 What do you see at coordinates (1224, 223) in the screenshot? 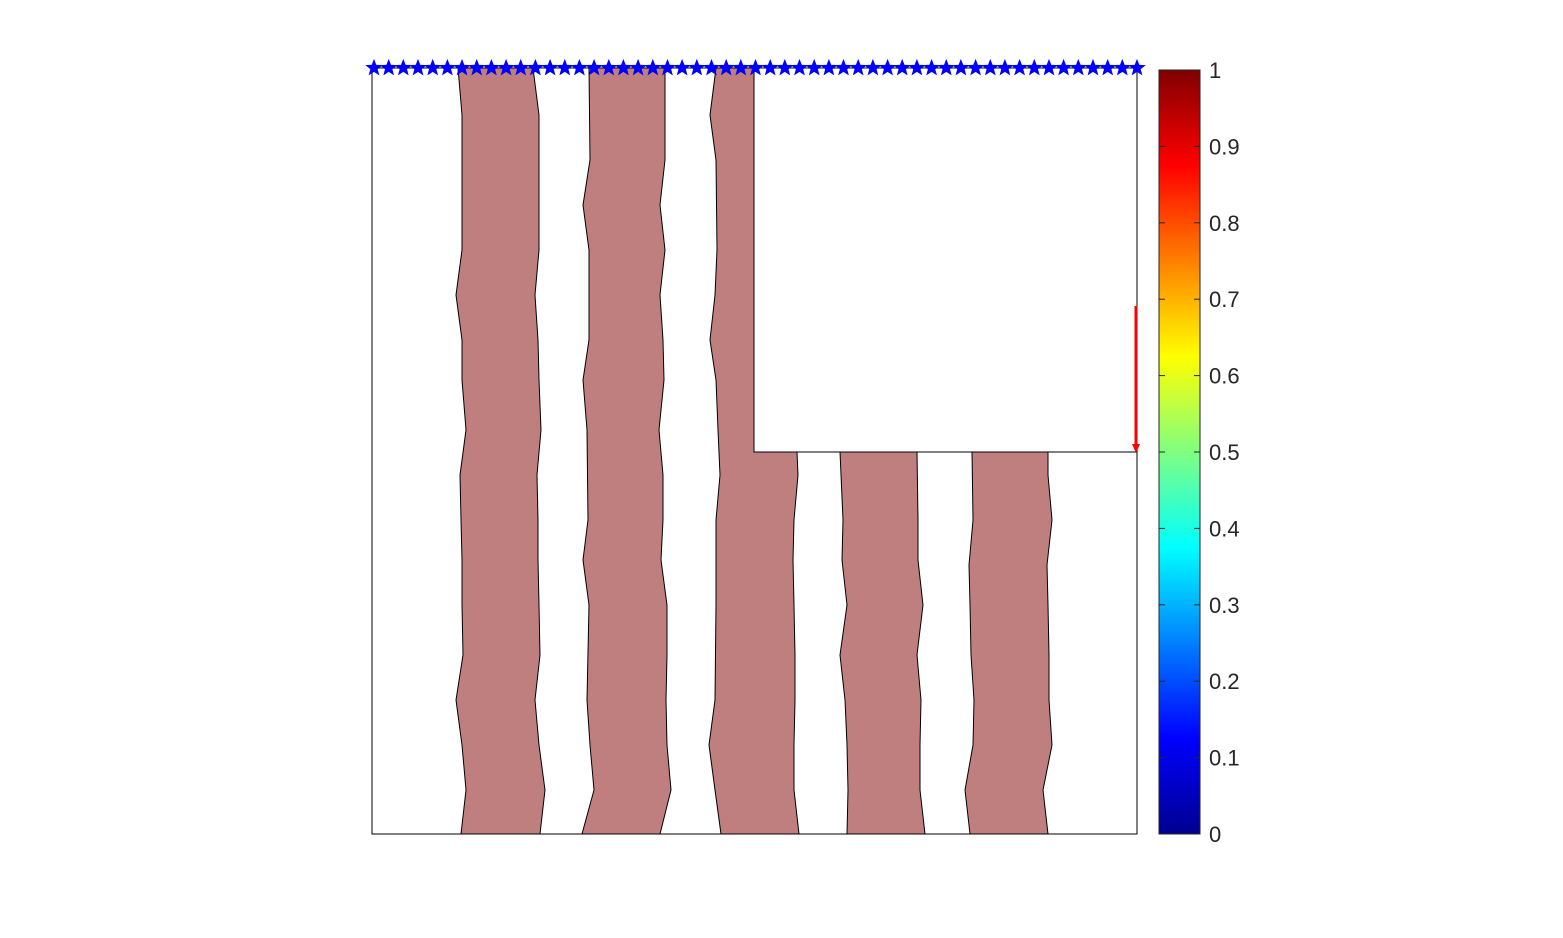
I see `colorbar-tick-label: 0.8` at bounding box center [1224, 223].